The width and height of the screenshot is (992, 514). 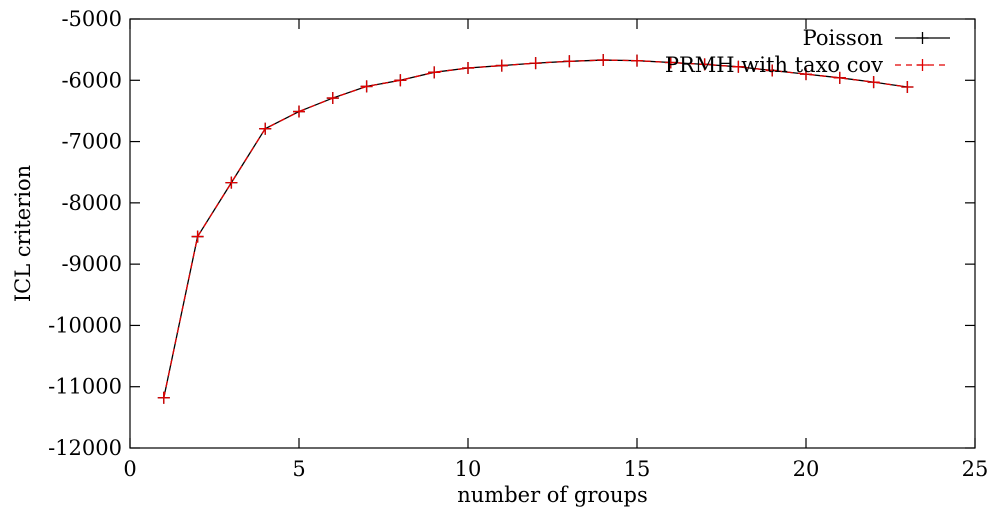 I want to click on x-axis-title: number of groups, so click(x=552, y=495).